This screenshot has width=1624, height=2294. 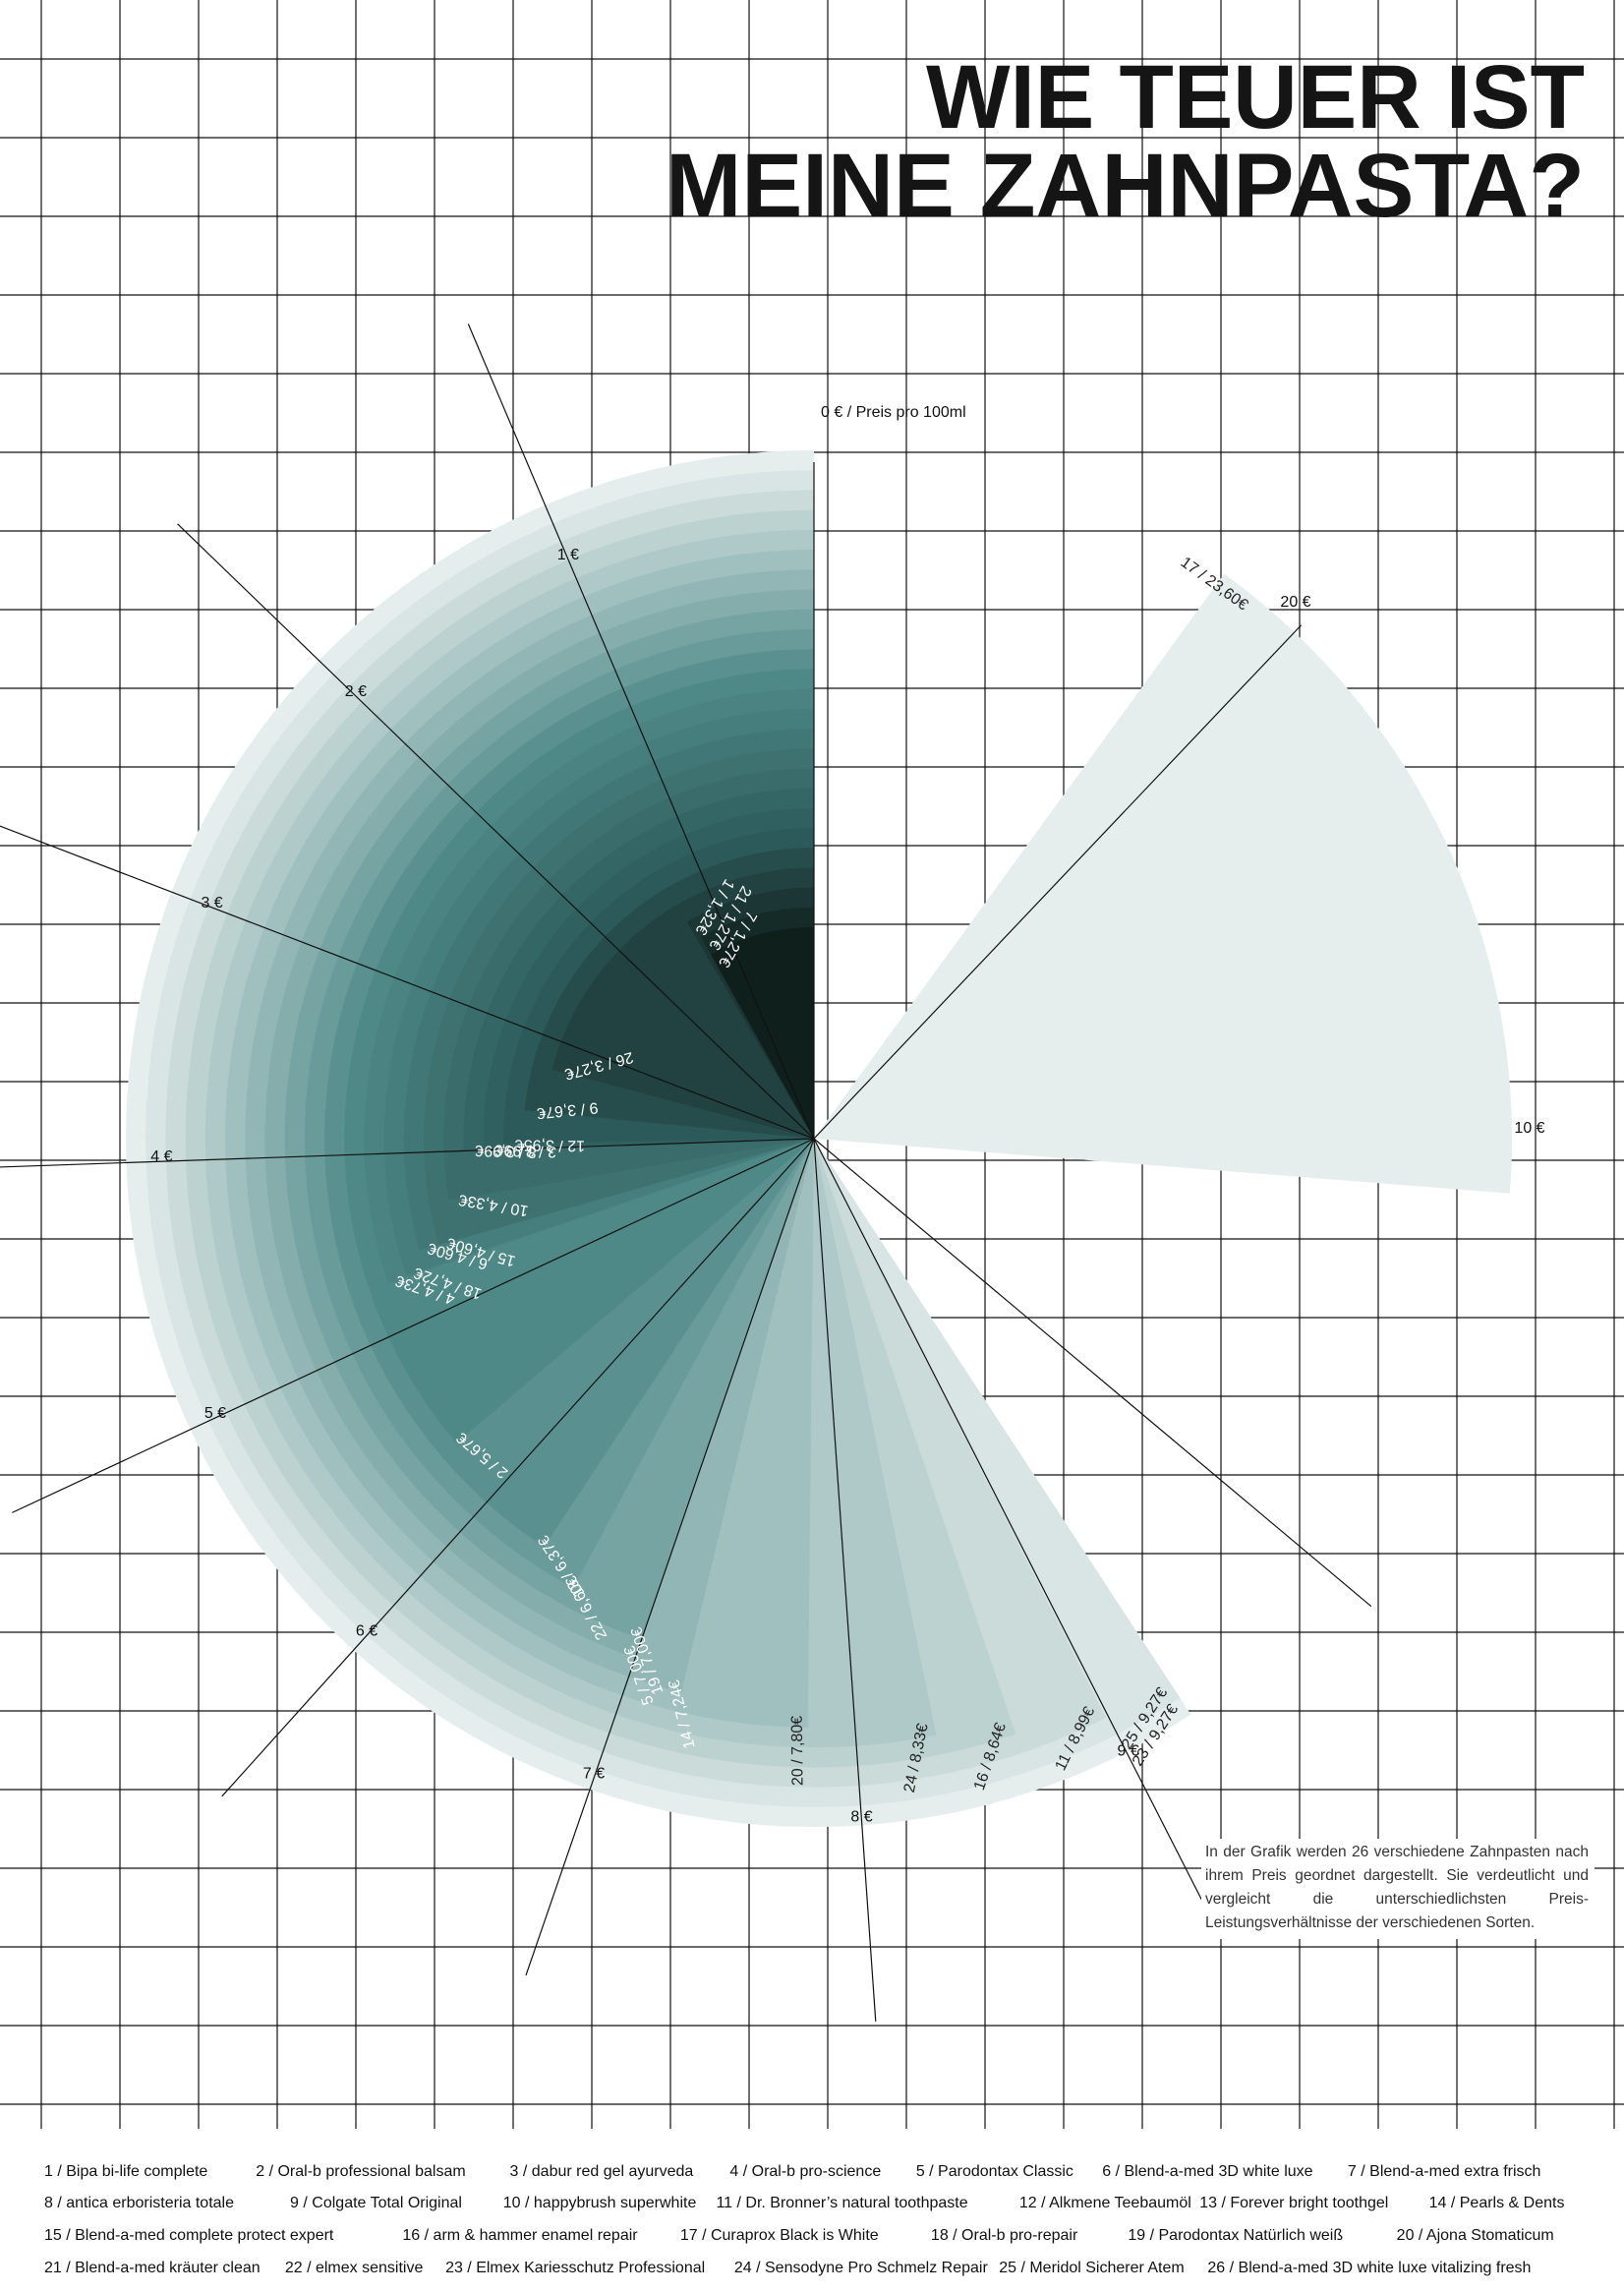 What do you see at coordinates (1497, 2203) in the screenshot?
I see `legend-item: 14 / Pearls & Dents` at bounding box center [1497, 2203].